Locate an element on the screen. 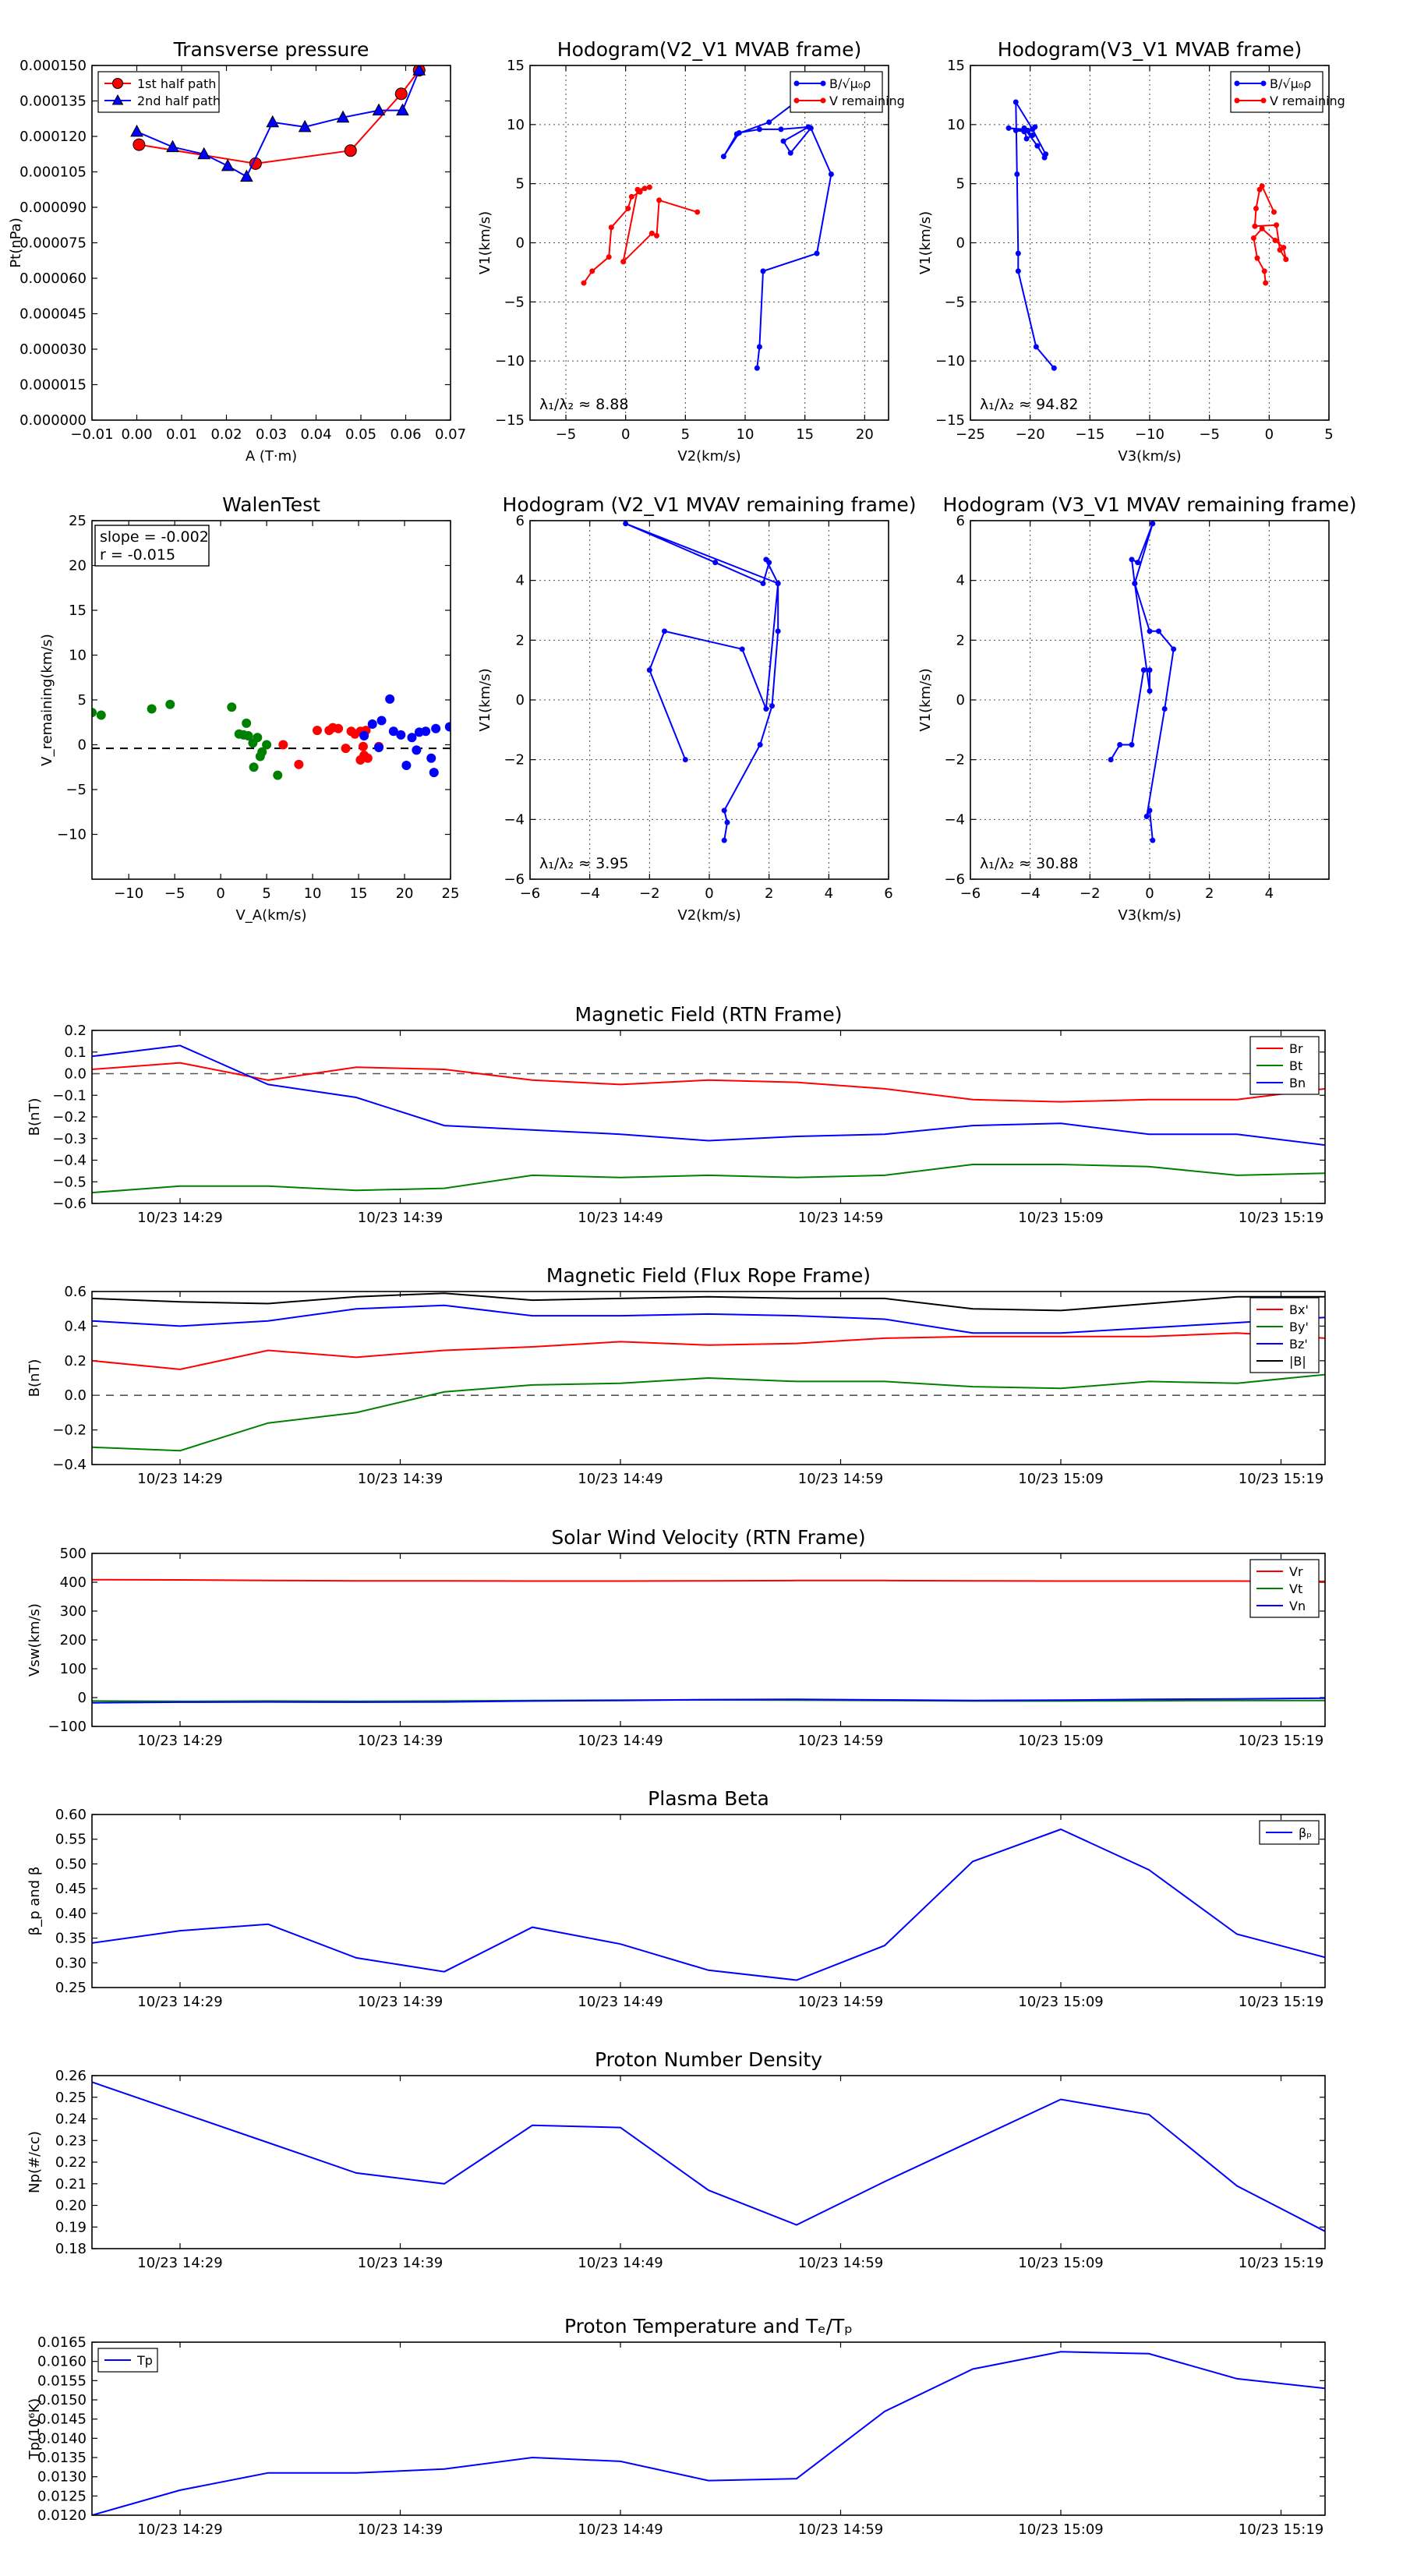  vsw-xtick-label: 10/23 14:39 is located at coordinates (400, 1741).